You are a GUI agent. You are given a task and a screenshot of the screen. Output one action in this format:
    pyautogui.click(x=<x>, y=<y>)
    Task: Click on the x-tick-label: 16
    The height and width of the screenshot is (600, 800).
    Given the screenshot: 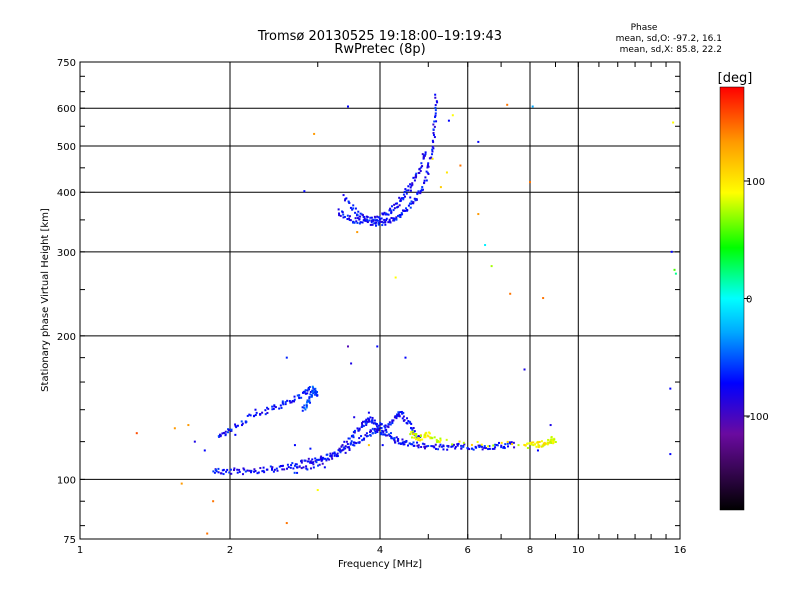 What is the action you would take?
    pyautogui.click(x=680, y=550)
    